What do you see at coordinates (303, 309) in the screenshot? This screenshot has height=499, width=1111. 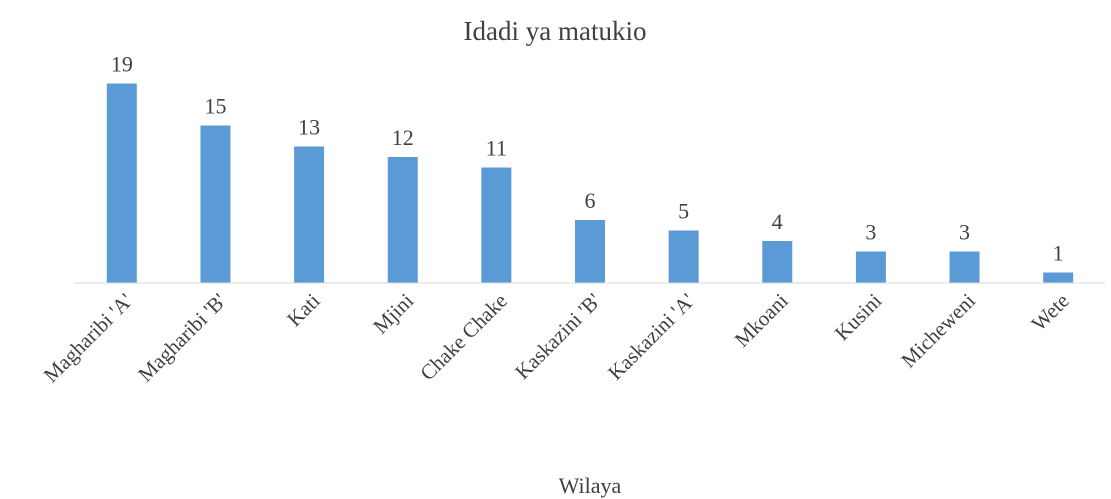 I see `x-tick-label: Kati` at bounding box center [303, 309].